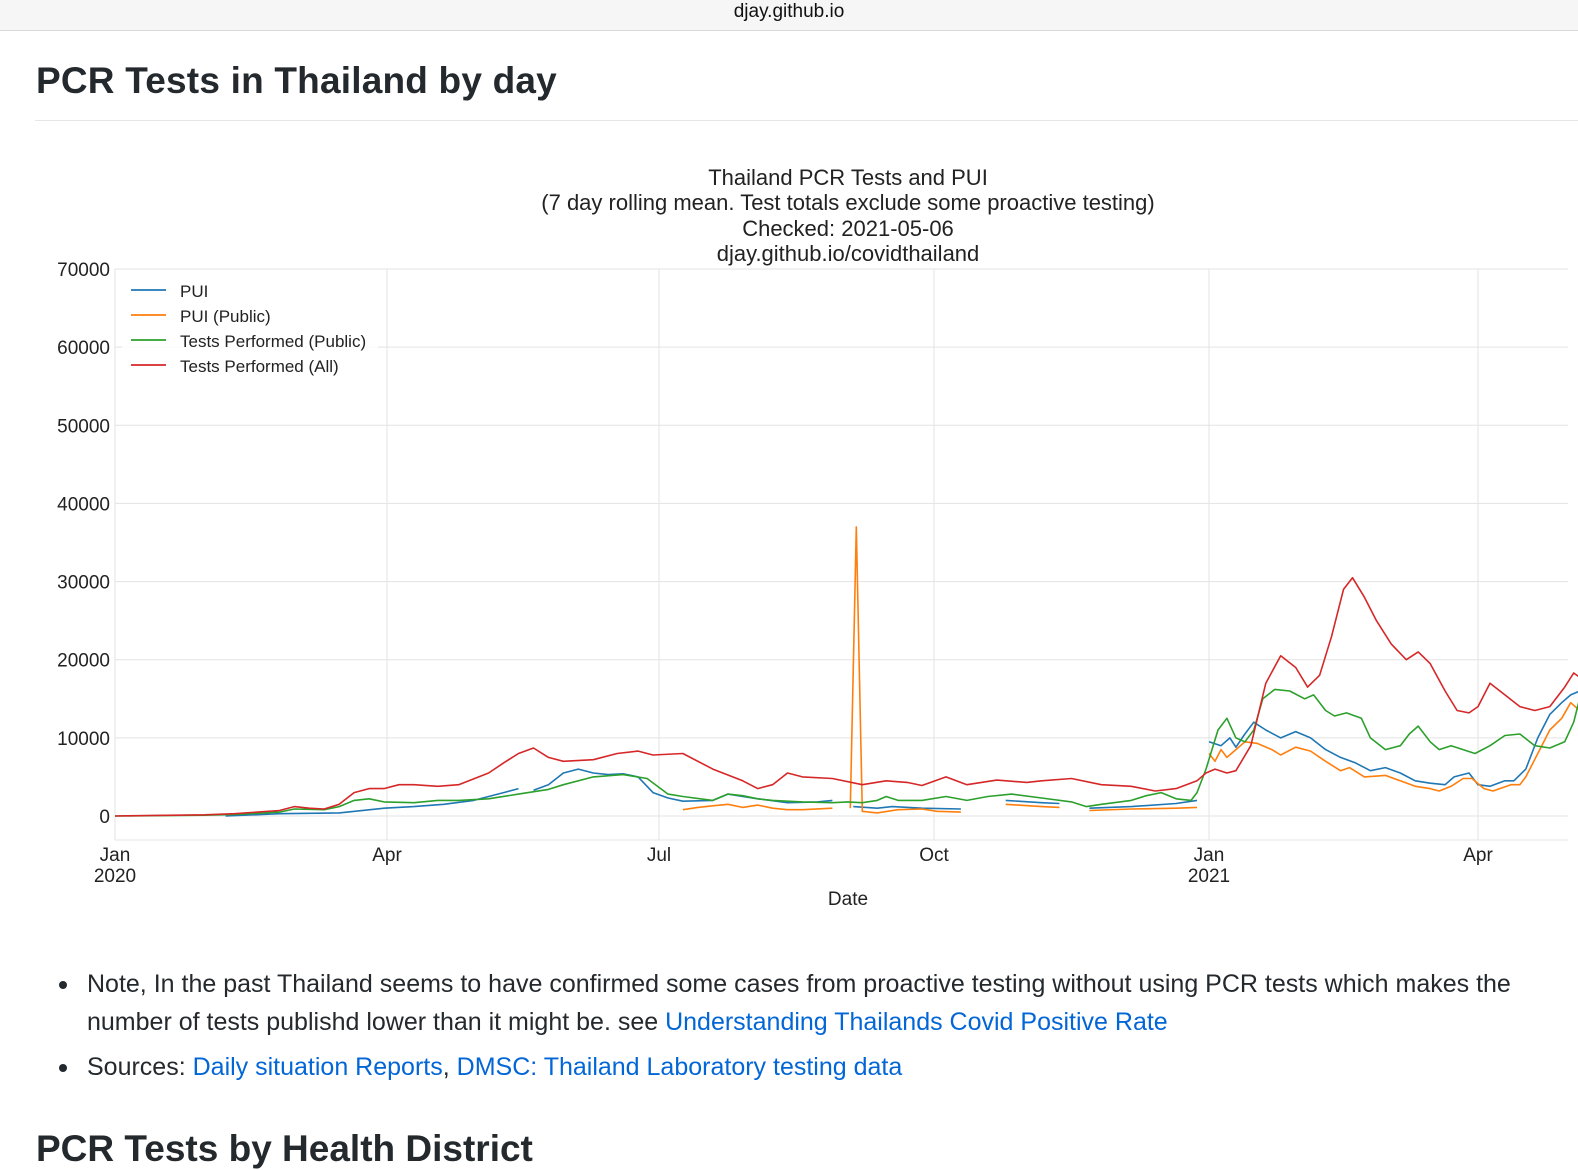 The width and height of the screenshot is (1578, 1170). I want to click on legend-box, so click(250, 328).